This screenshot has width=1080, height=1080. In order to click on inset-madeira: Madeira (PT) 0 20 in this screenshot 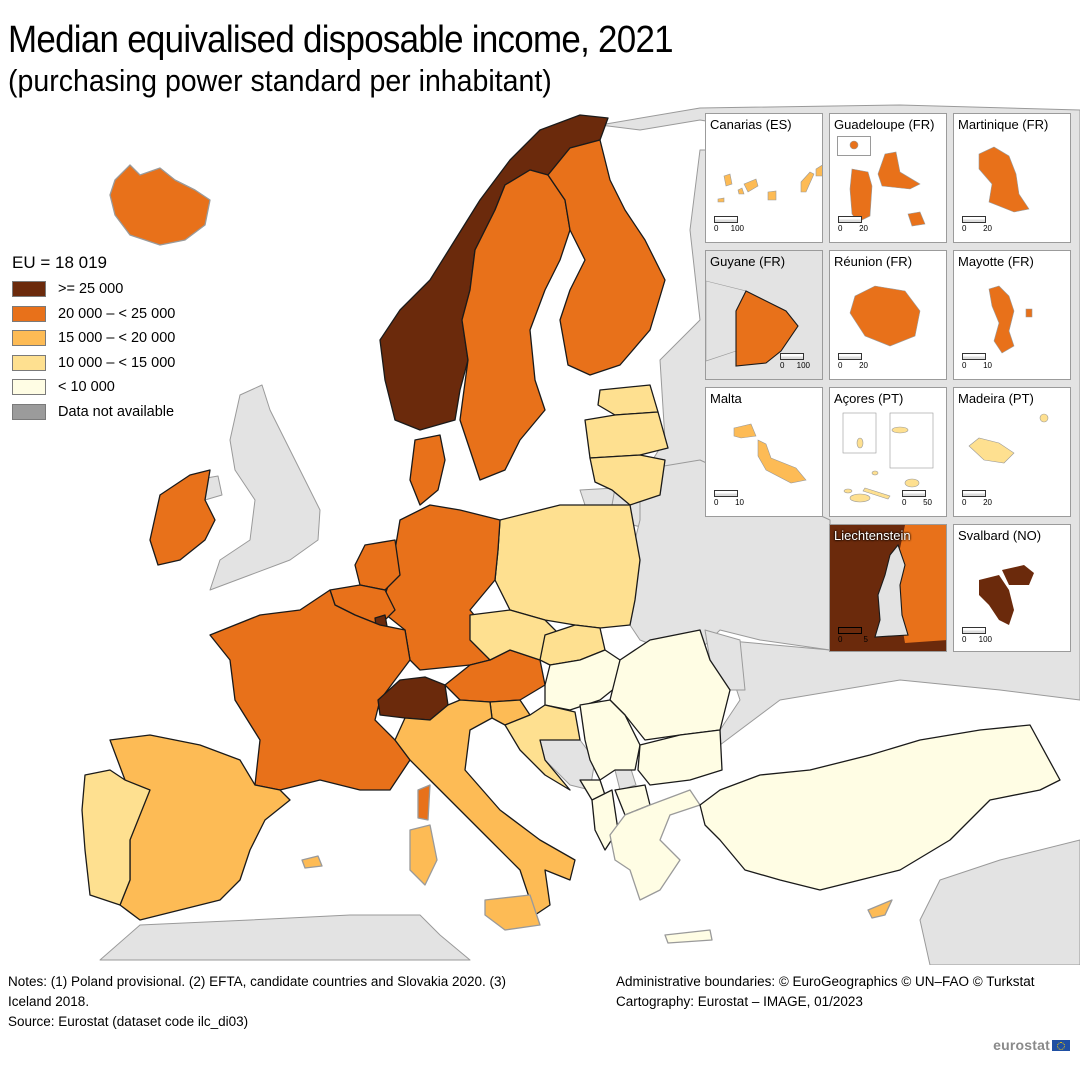, I will do `click(1012, 452)`.